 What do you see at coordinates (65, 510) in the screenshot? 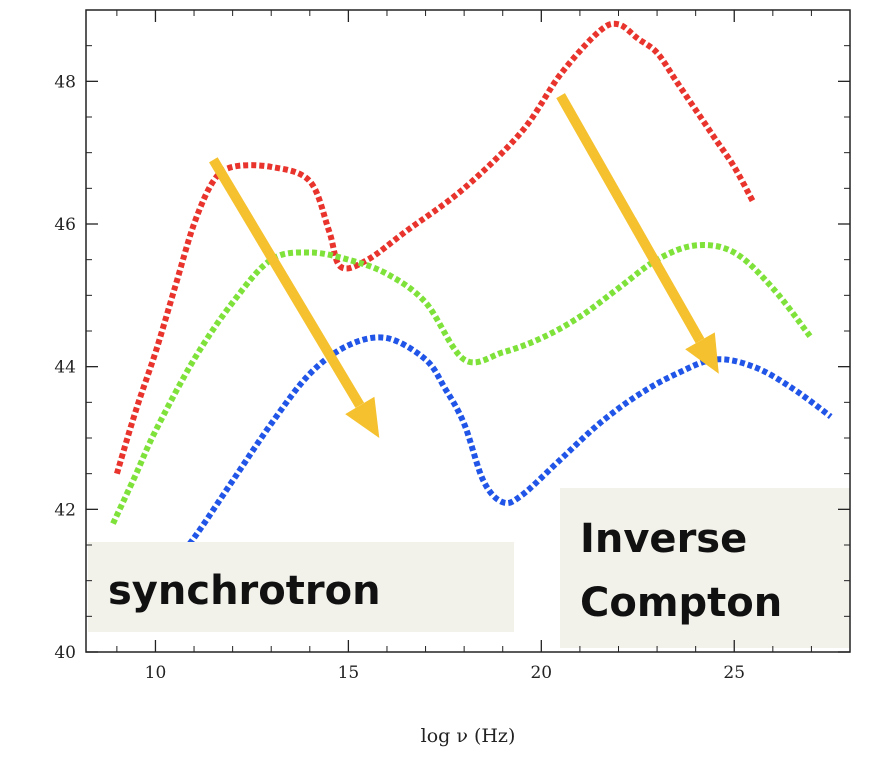
I see `y-tick-label: 42` at bounding box center [65, 510].